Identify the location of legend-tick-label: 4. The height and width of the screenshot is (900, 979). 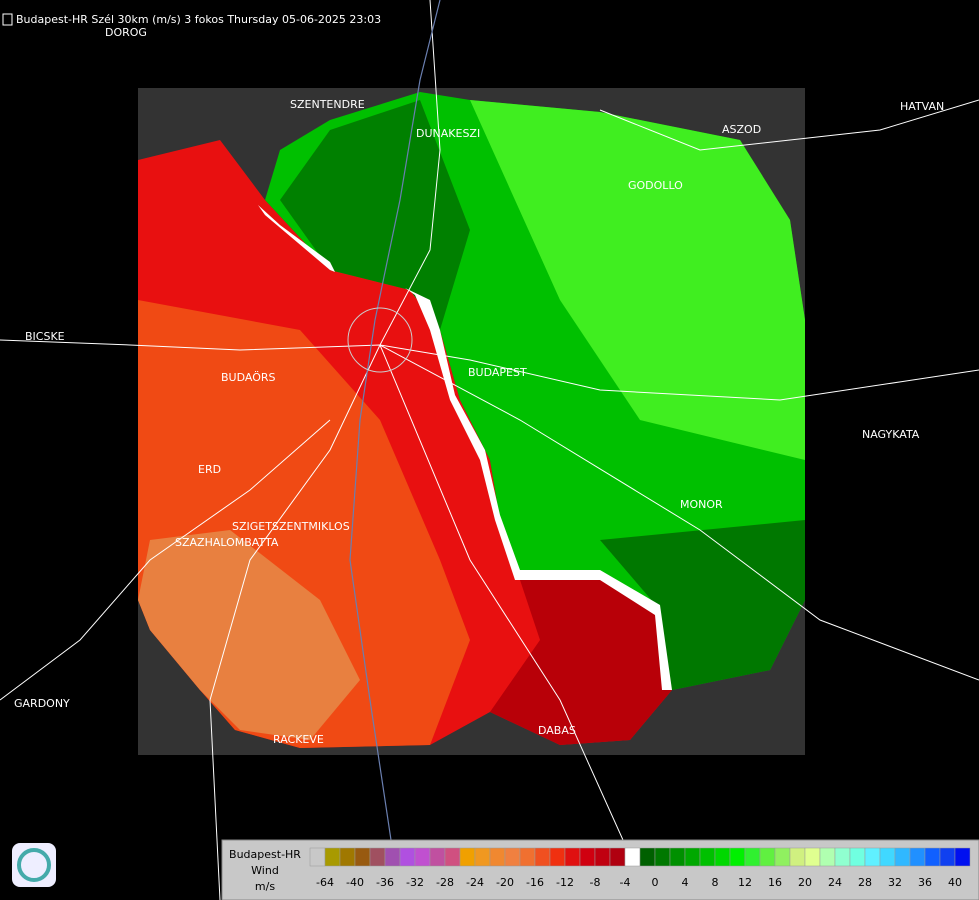
(685, 882).